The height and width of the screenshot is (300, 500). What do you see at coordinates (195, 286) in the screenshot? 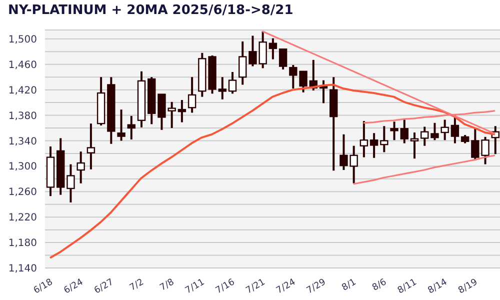
I see `x-tick-label: 7/11` at bounding box center [195, 286].